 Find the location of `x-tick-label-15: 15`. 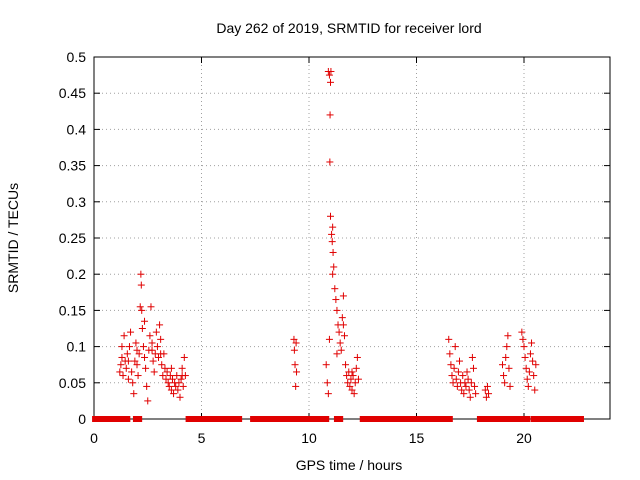

x-tick-label-15: 15 is located at coordinates (417, 438).